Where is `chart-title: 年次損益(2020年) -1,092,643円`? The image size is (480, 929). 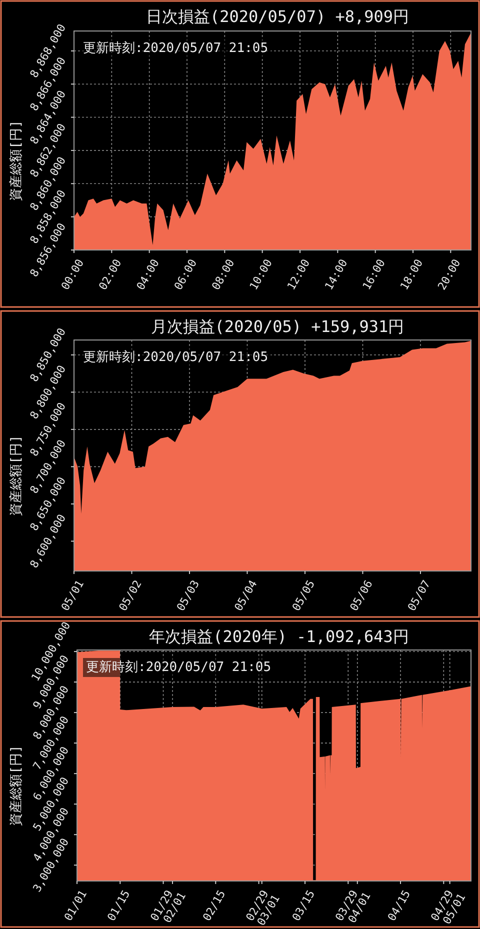
chart-title: 年次損益(2020年) -1,092,643円 is located at coordinates (279, 636).